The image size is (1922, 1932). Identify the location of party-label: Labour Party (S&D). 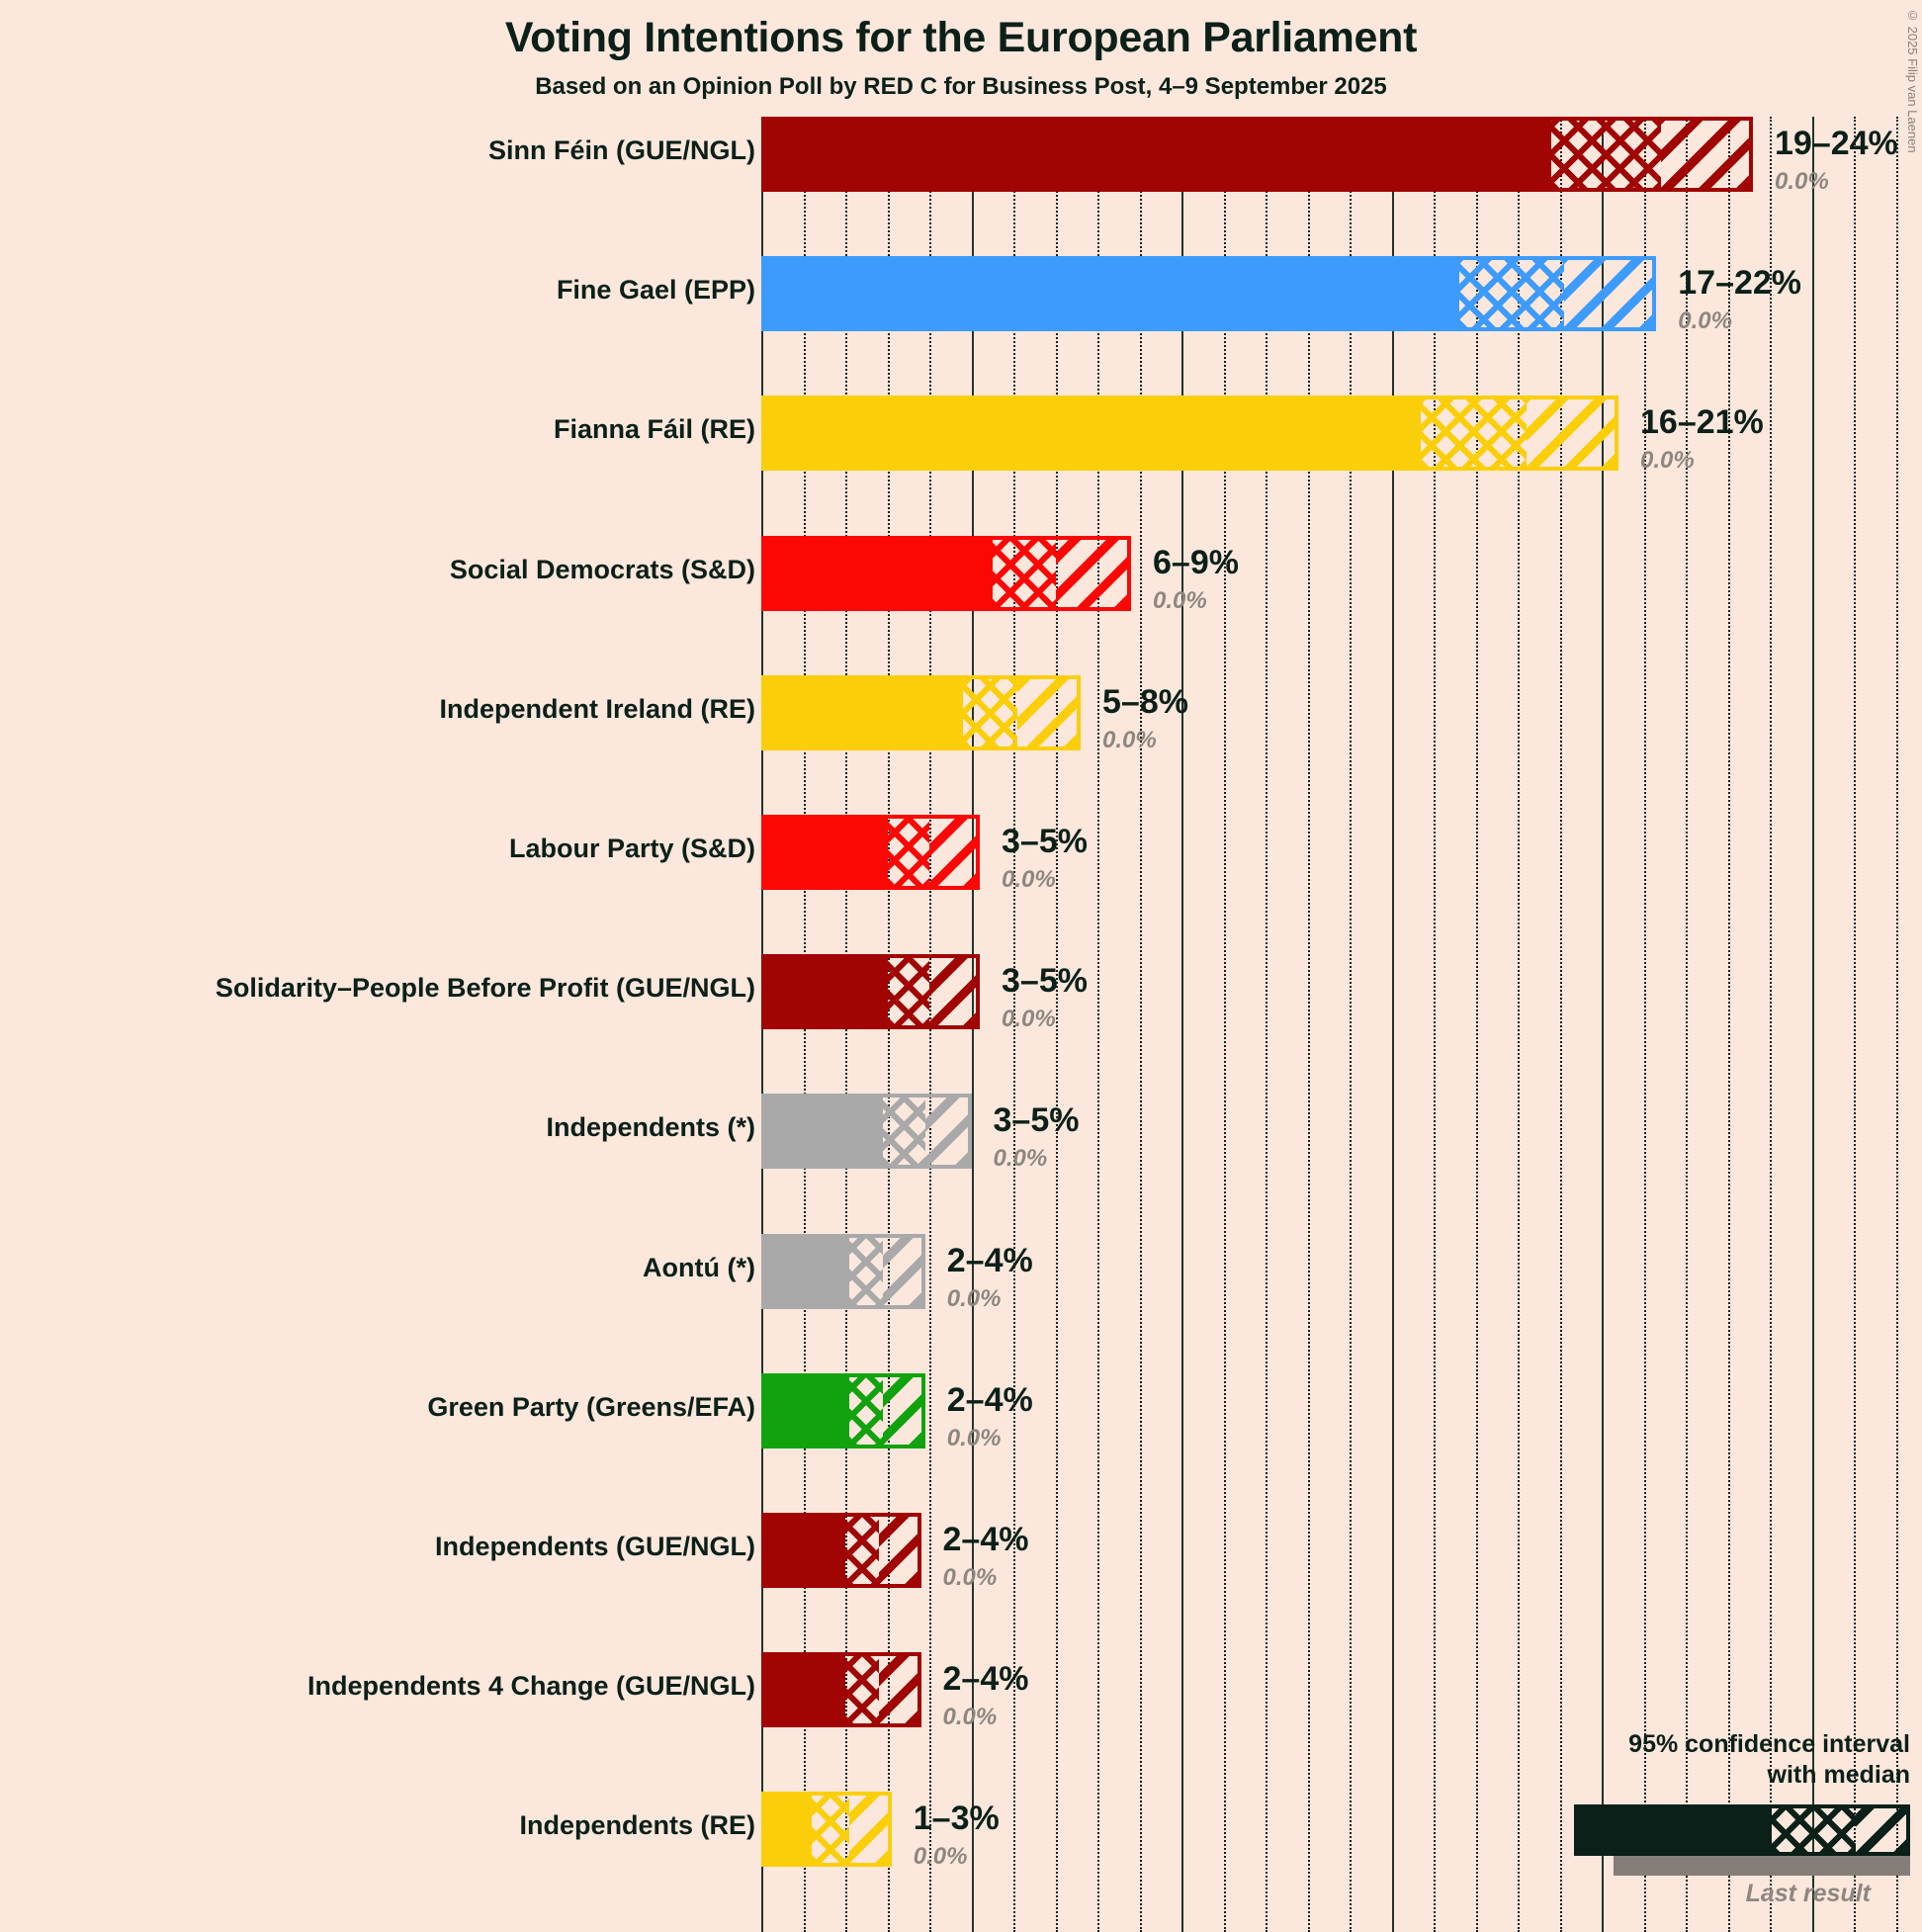
(631, 848).